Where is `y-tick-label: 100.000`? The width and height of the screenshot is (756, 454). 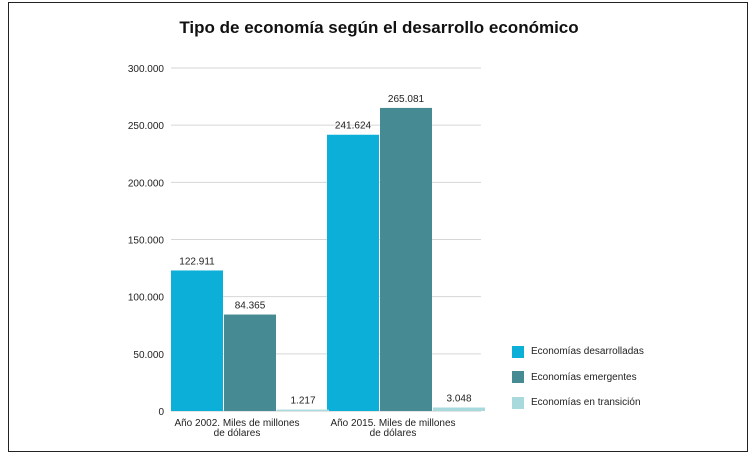
y-tick-label: 100.000 is located at coordinates (146, 298).